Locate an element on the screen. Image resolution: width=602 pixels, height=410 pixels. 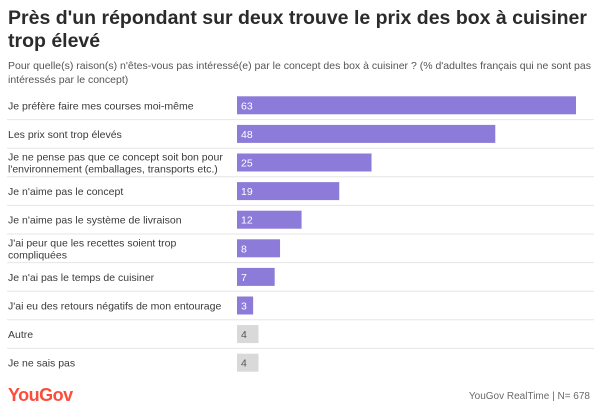
category-label: Je n'aime pas le système de livraison is located at coordinates (95, 221).